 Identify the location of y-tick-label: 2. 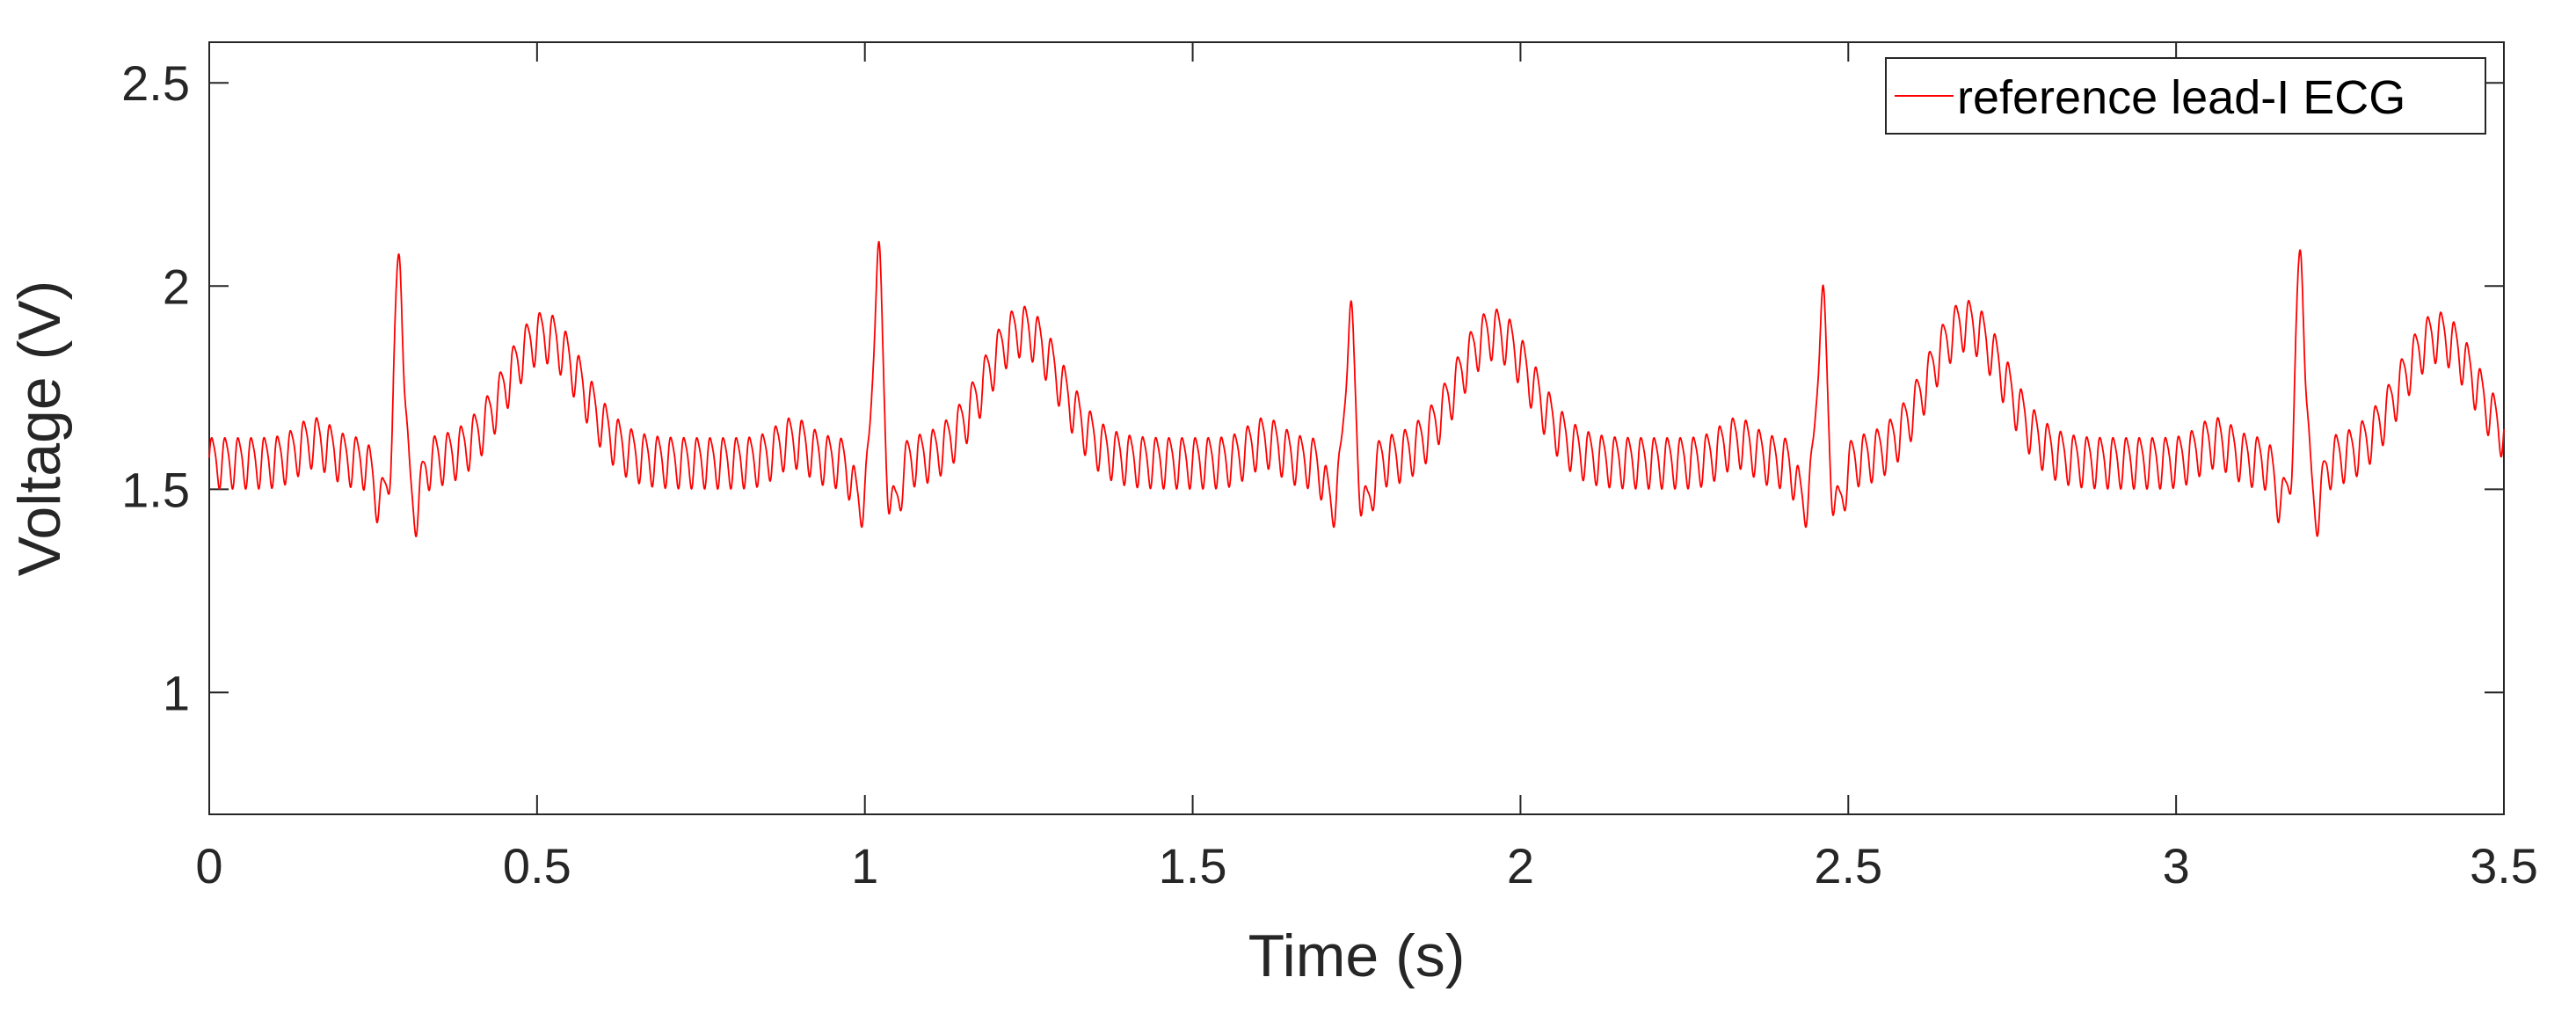
(176, 286).